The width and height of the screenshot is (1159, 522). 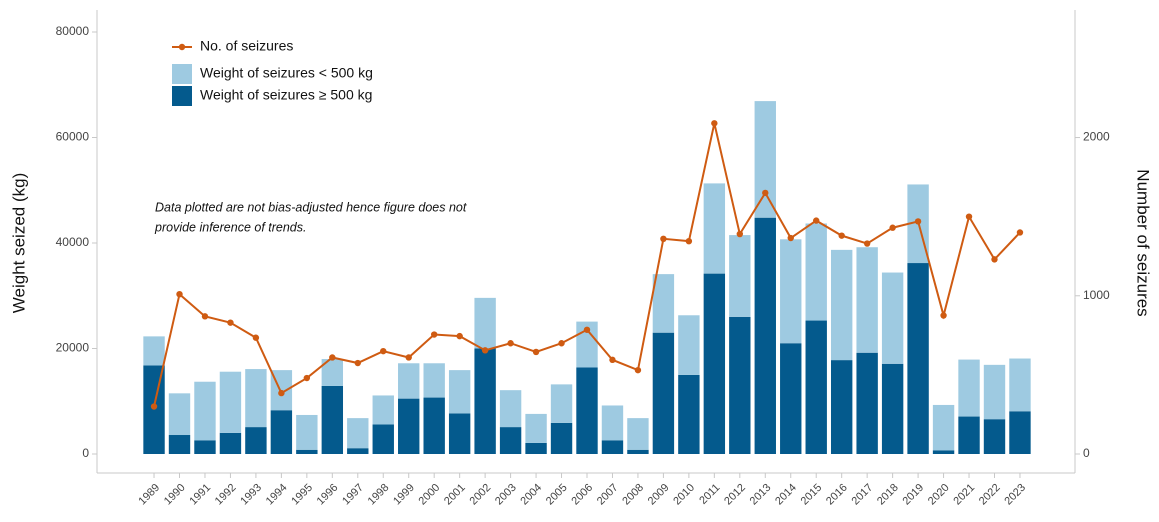 I want to click on legend-point, so click(x=182, y=47).